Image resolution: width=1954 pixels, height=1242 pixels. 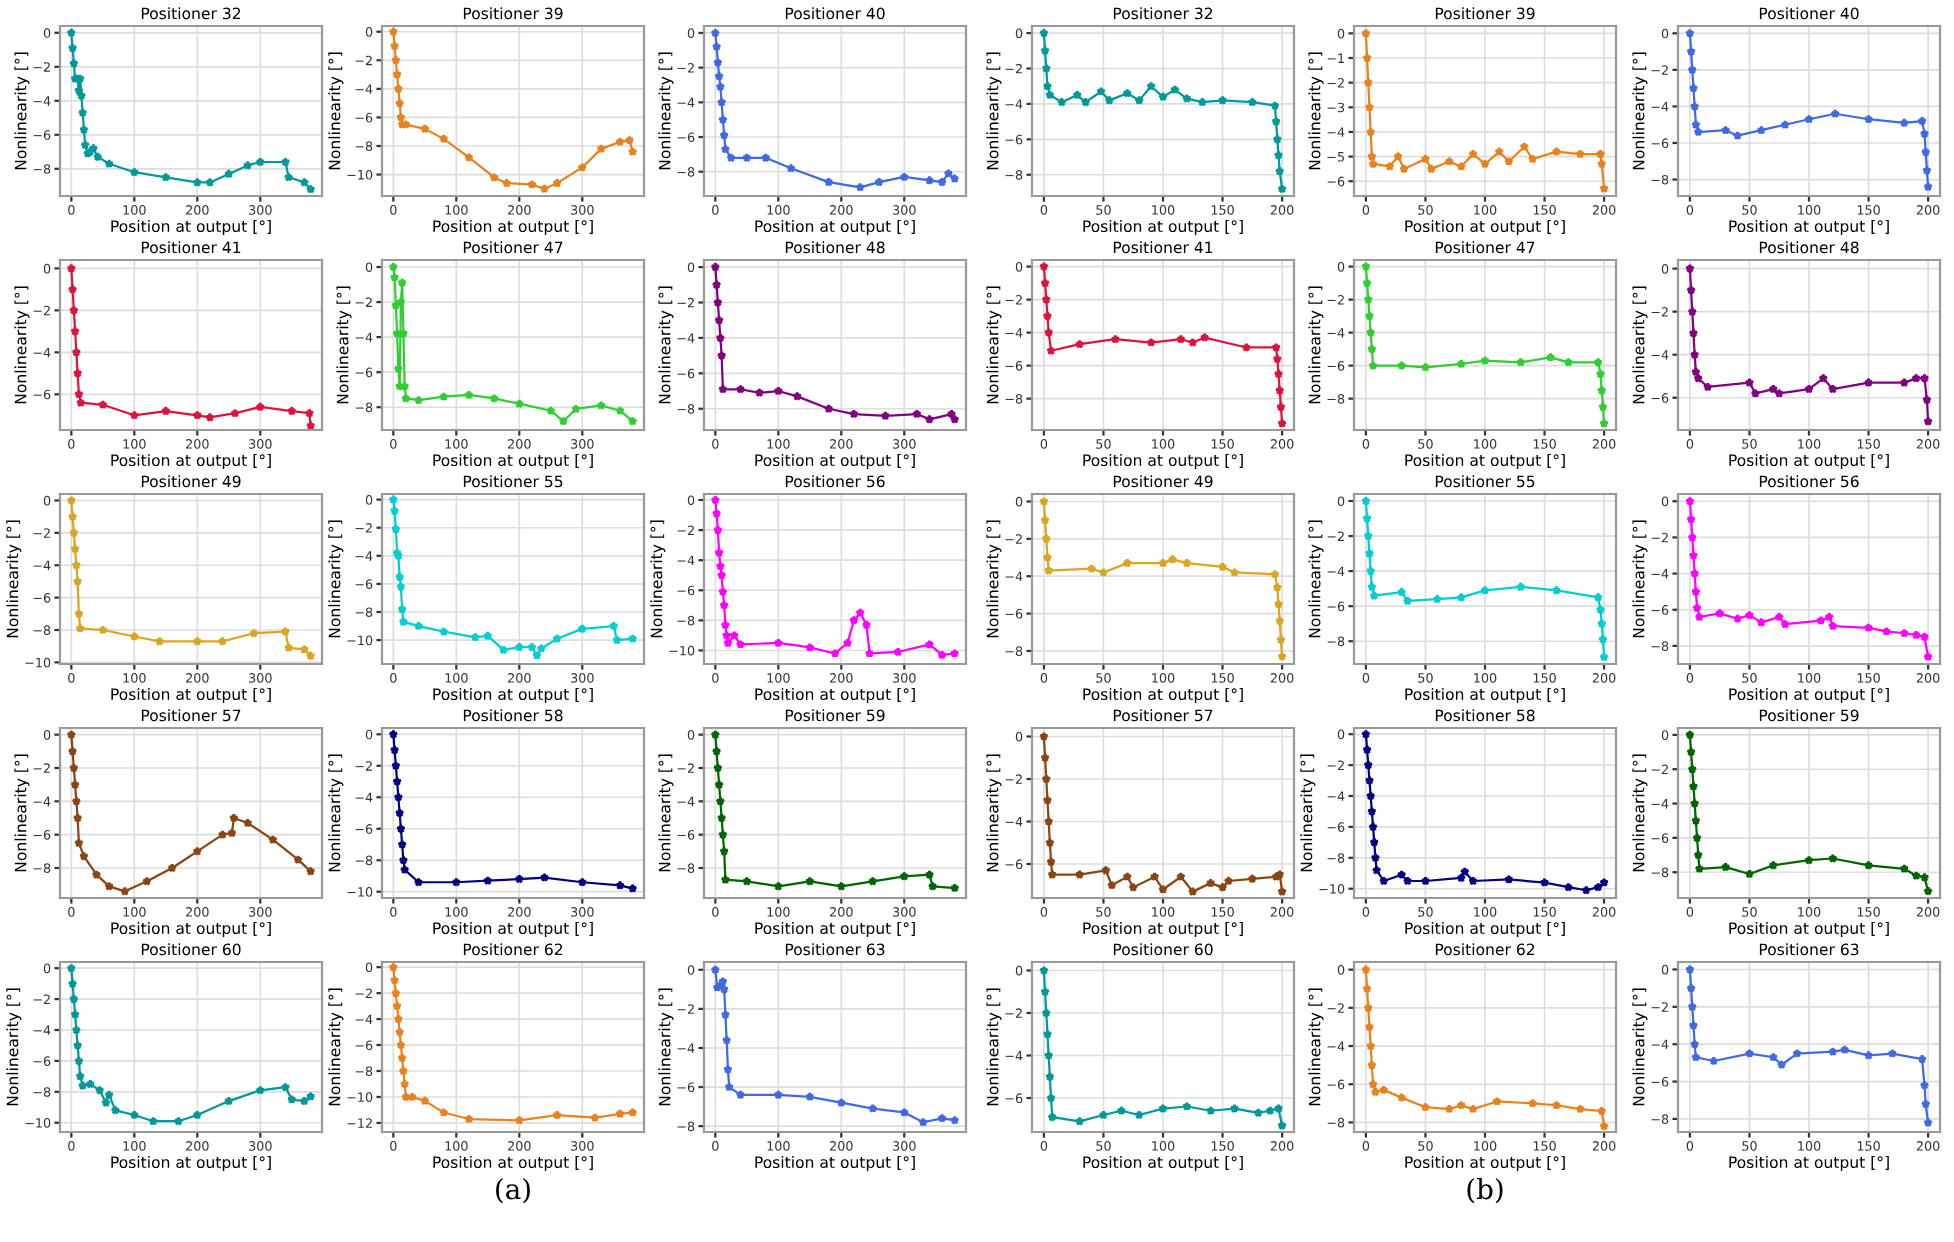 What do you see at coordinates (513, 1190) in the screenshot?
I see `text: (a)` at bounding box center [513, 1190].